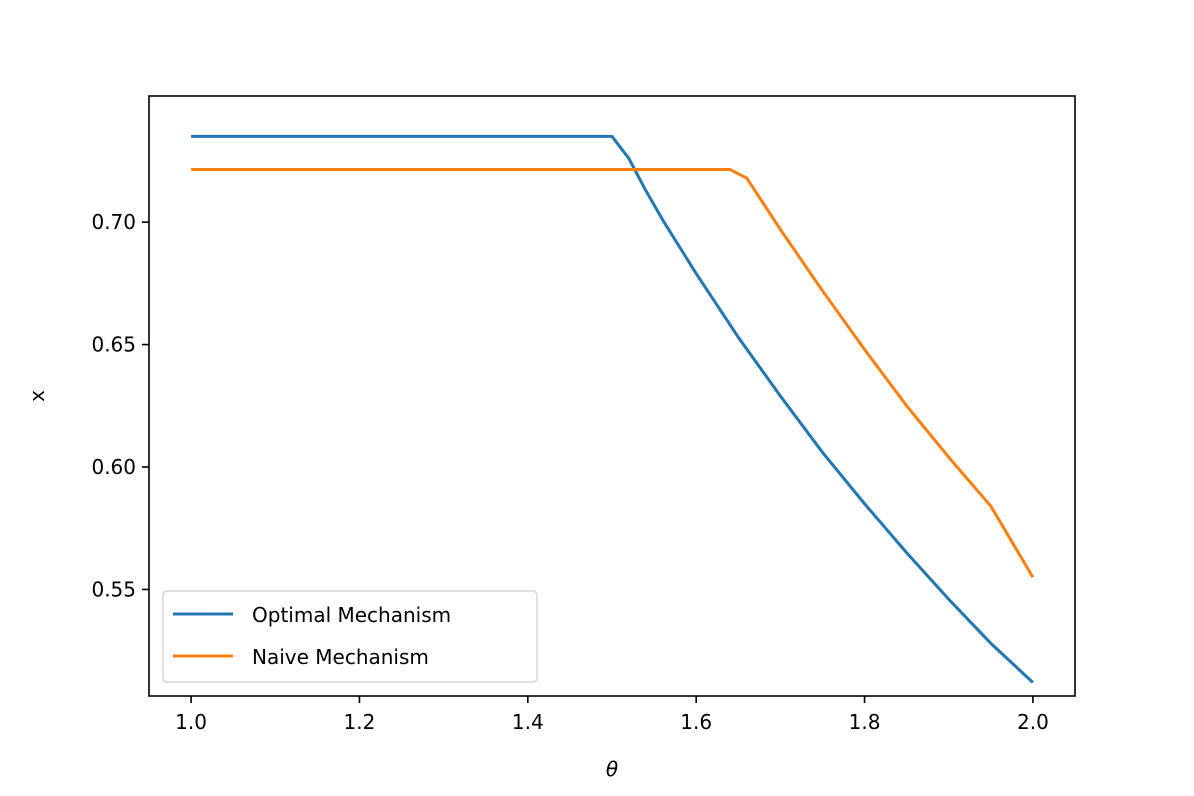 Image resolution: width=1194 pixels, height=796 pixels. Describe the element at coordinates (37, 396) in the screenshot. I see `y-axis-label: x` at that location.